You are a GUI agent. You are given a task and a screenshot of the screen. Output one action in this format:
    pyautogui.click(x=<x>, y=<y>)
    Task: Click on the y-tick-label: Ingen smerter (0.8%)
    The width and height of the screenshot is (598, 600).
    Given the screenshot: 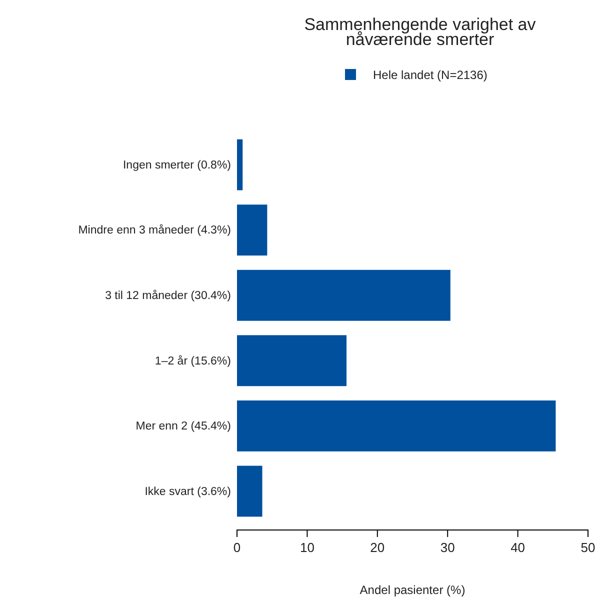 What is the action you would take?
    pyautogui.click(x=177, y=165)
    